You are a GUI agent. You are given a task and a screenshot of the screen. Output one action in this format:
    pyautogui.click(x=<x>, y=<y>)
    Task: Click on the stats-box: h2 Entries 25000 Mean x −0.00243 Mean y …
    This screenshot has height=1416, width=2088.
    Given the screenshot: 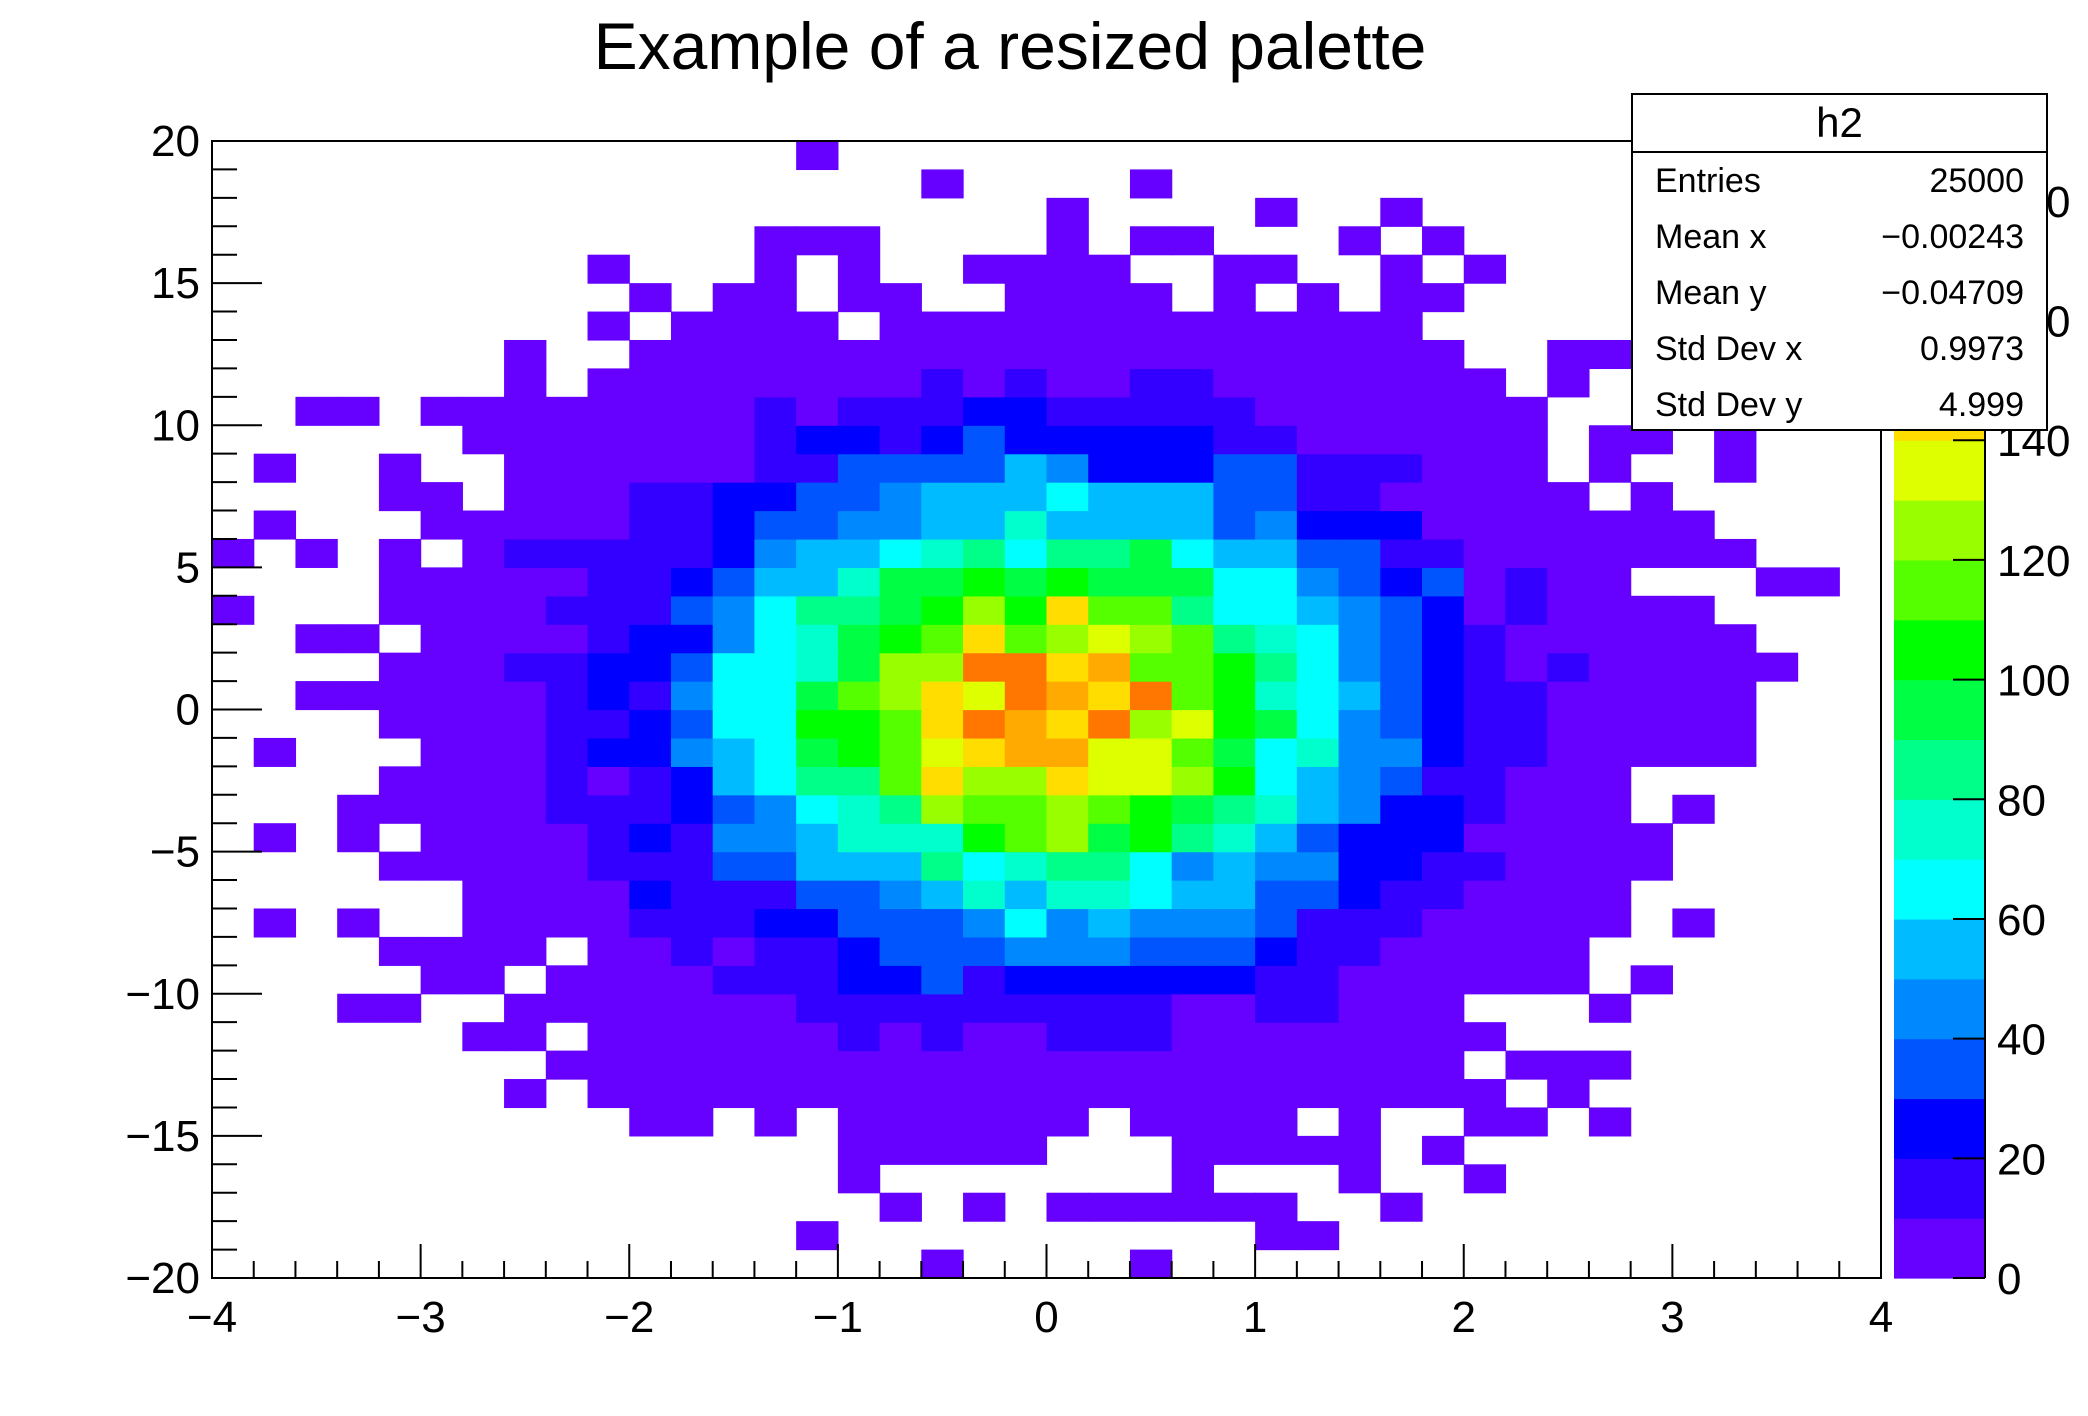 What is the action you would take?
    pyautogui.click(x=1839, y=262)
    